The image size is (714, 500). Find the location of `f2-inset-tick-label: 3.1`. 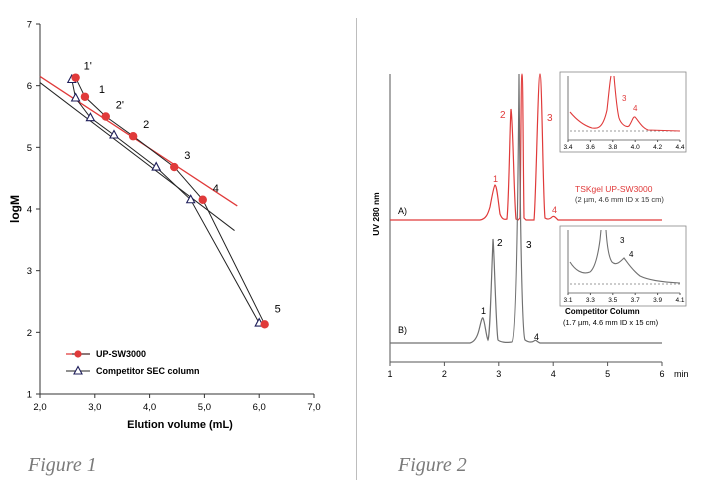

f2-inset-tick-label: 3.1 is located at coordinates (567, 300).